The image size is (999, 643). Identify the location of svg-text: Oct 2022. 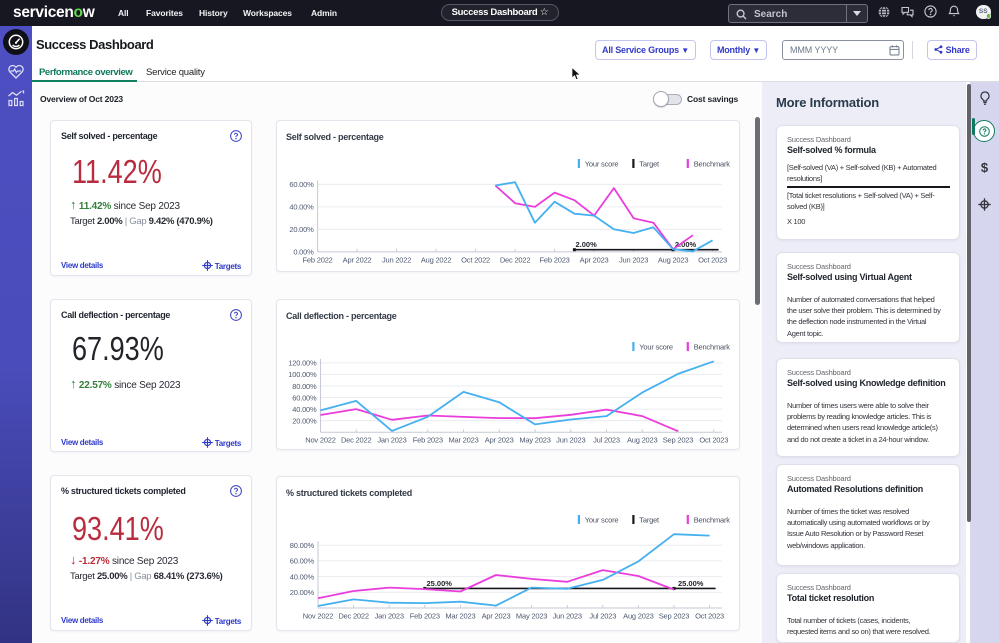
(475, 259).